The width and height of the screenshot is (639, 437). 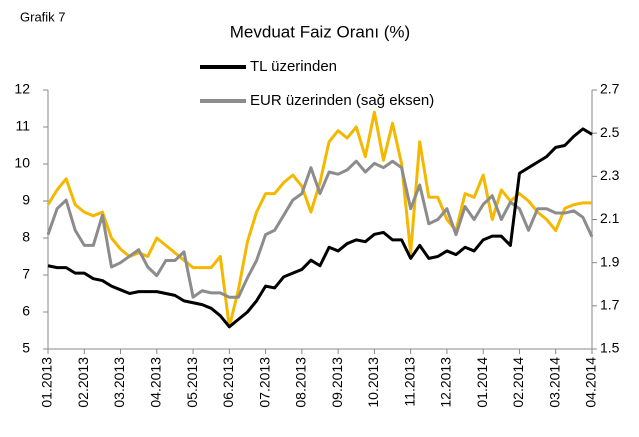 I want to click on y-tick-label: 11, so click(x=22, y=126).